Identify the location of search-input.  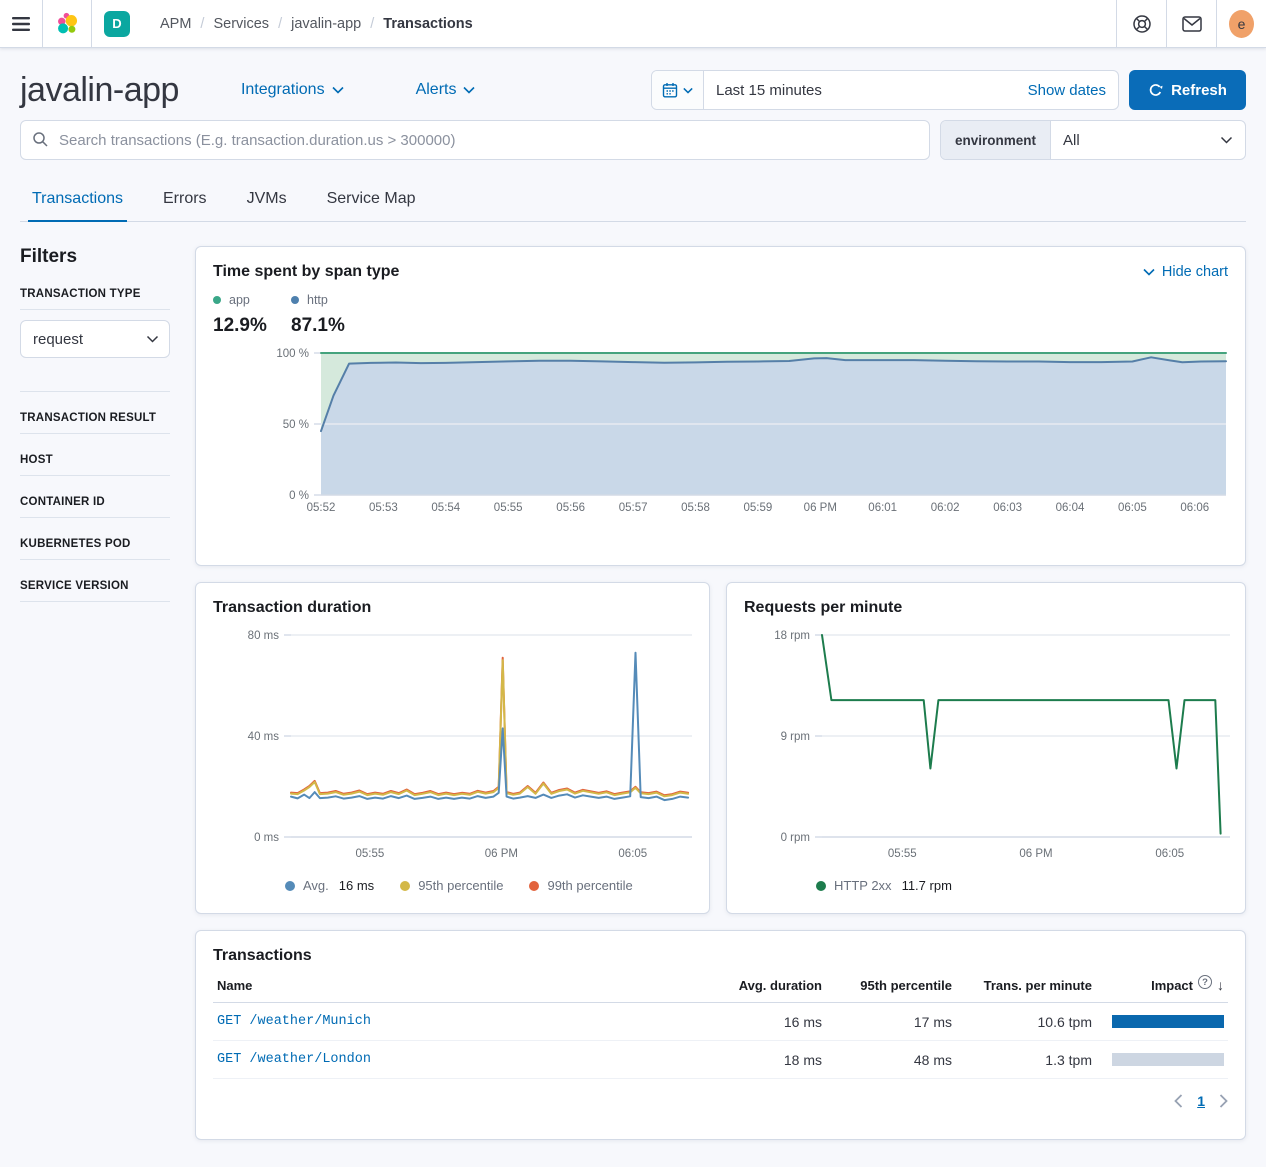
(475, 140).